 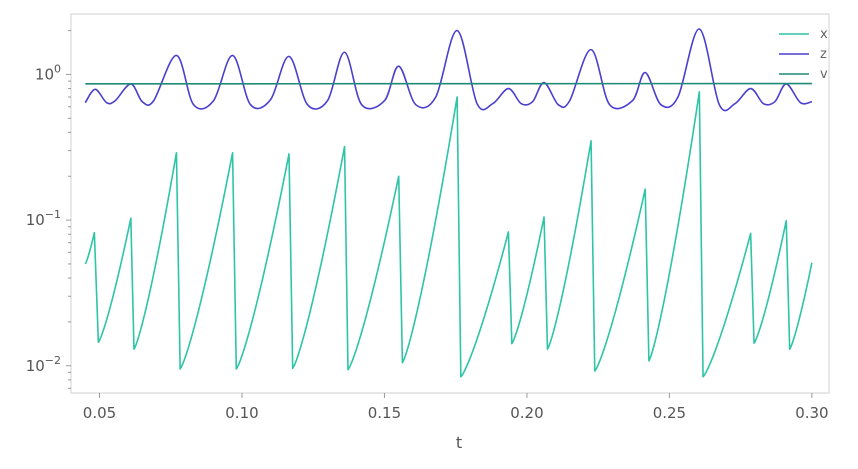 I want to click on y-tick-label: 10⁰, so click(x=48, y=72).